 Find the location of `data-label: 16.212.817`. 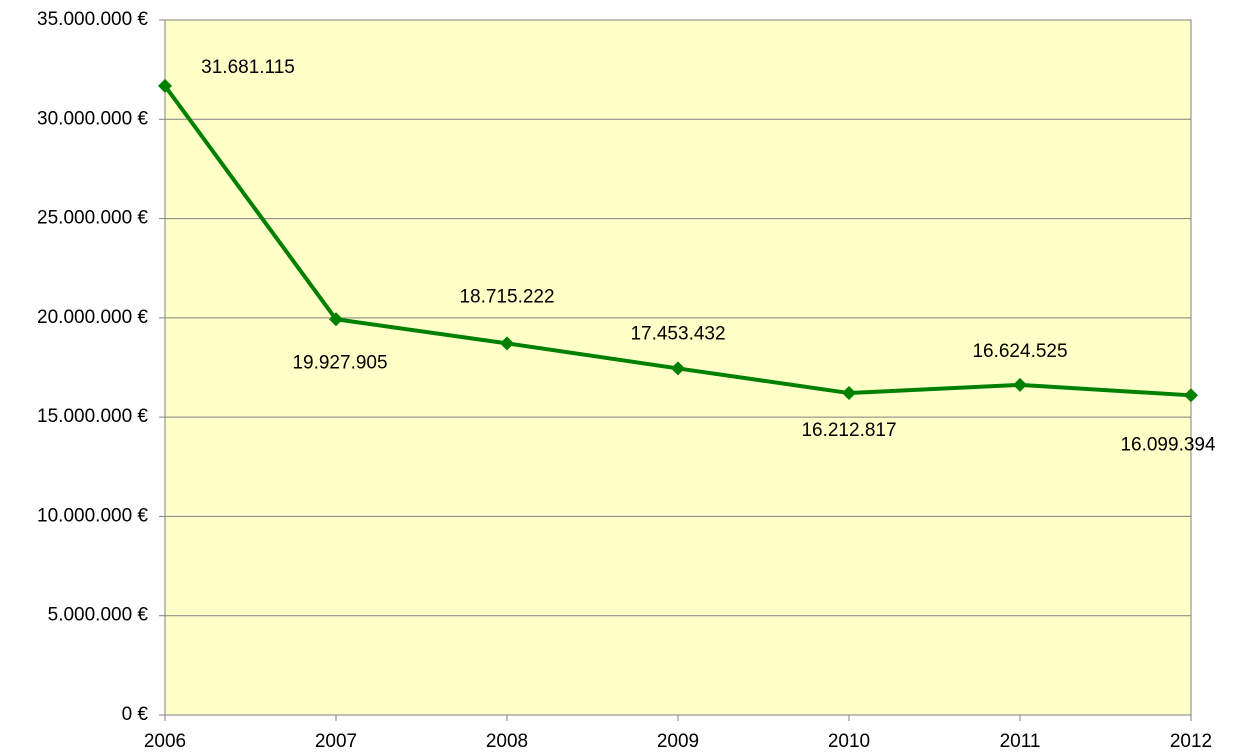

data-label: 16.212.817 is located at coordinates (848, 430).